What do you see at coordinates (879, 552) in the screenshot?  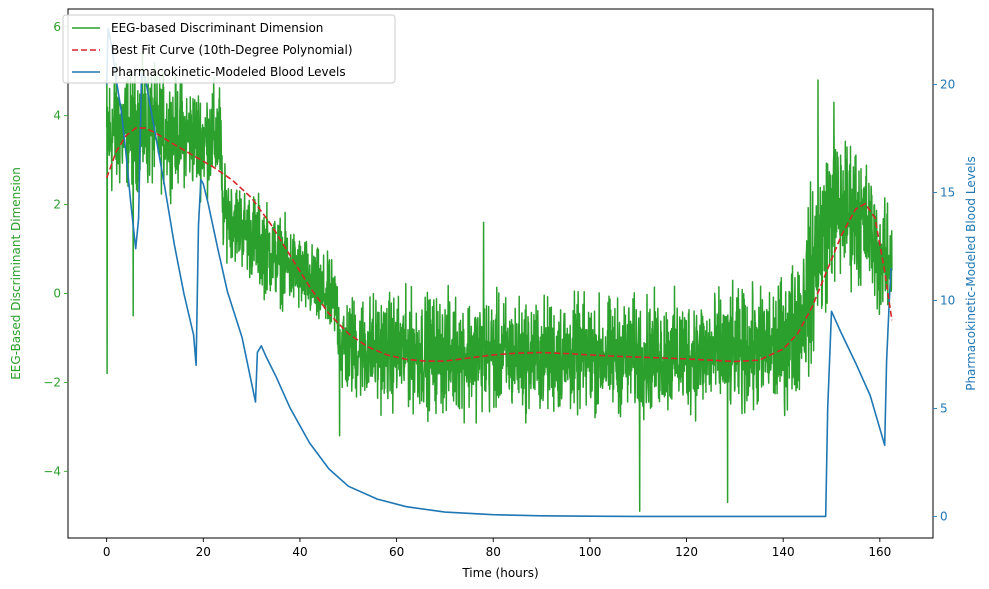 I see `x-tick-label: 160` at bounding box center [879, 552].